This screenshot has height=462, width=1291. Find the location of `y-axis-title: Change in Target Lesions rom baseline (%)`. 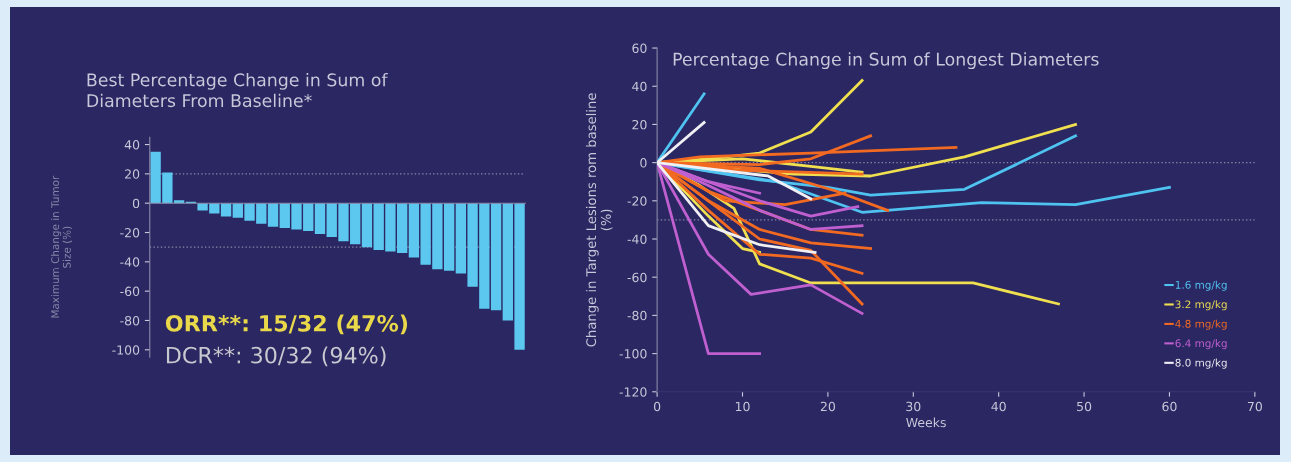

y-axis-title: Change in Target Lesions rom baseline (%) is located at coordinates (599, 220).